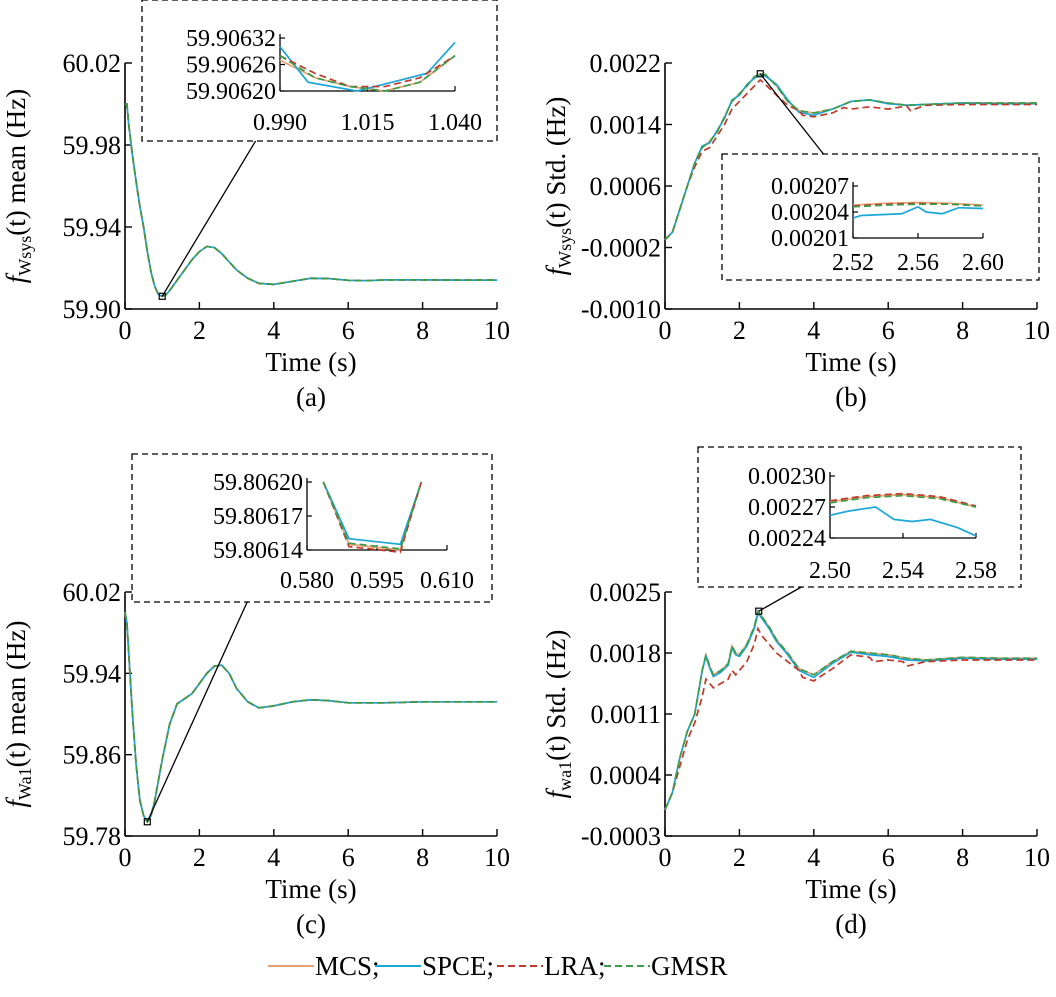 This screenshot has width=1056, height=997. I want to click on y-tick-label: 0.0018, so click(626, 653).